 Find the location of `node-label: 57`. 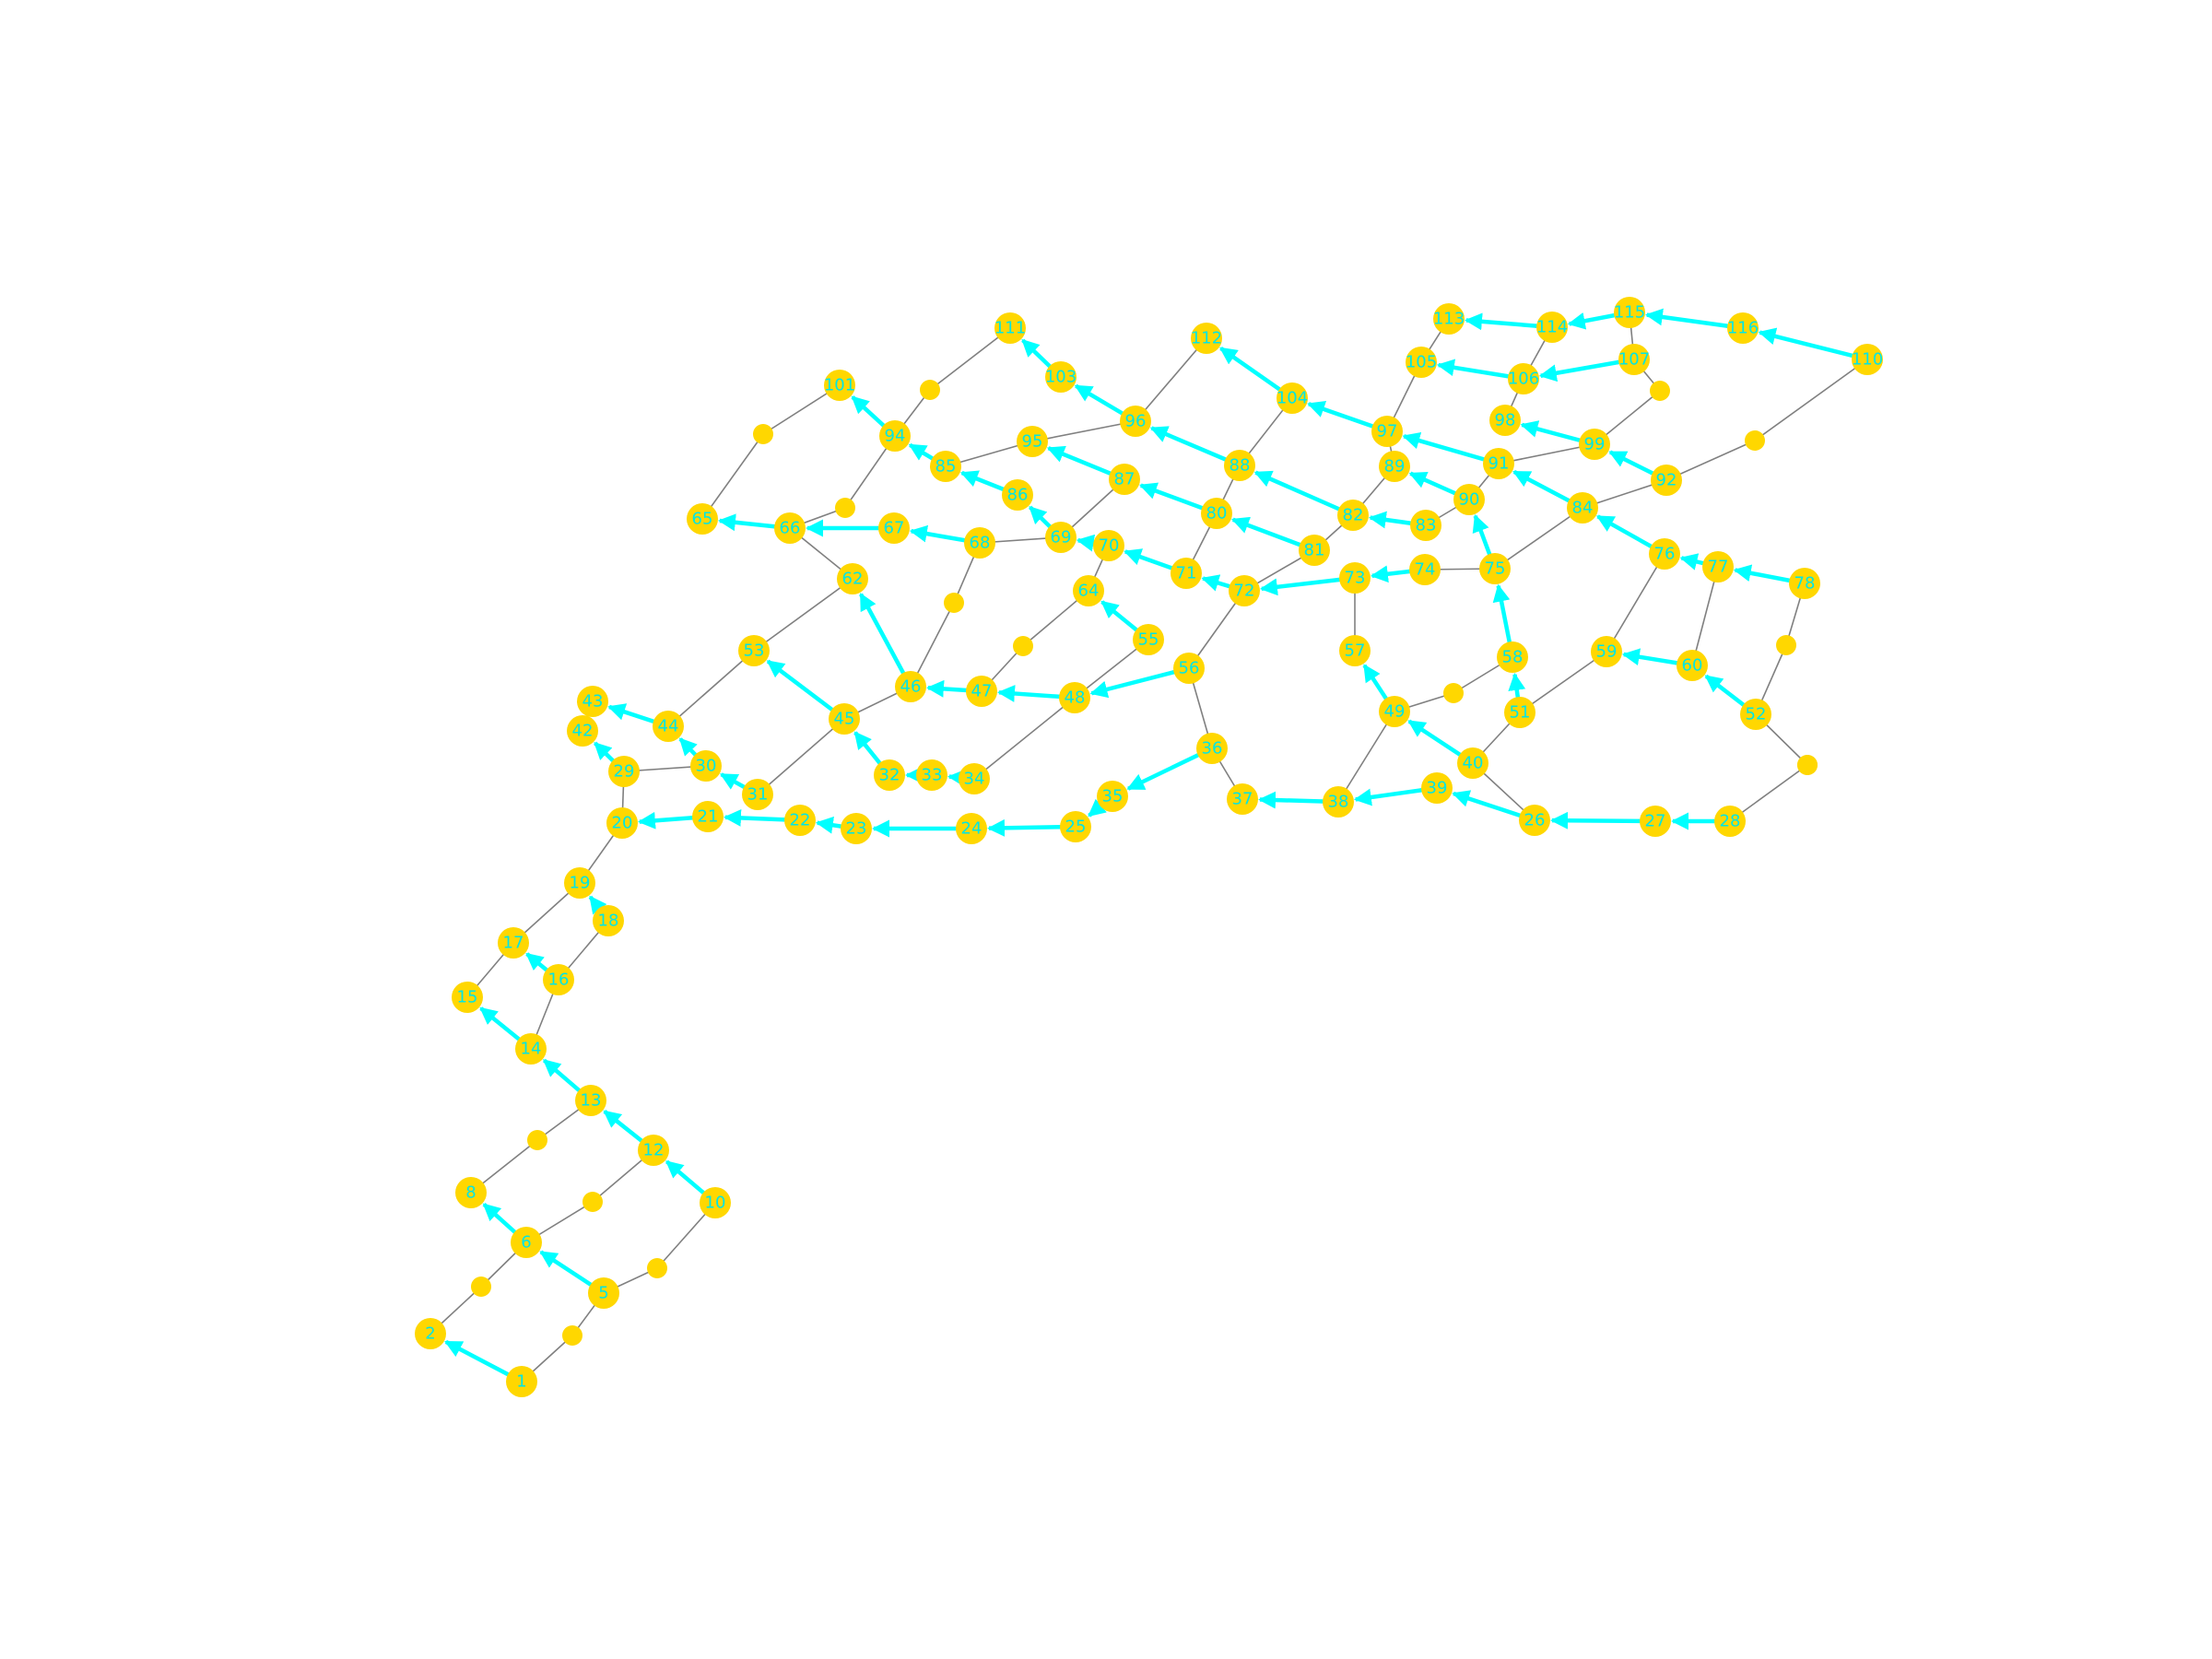

node-label: 57 is located at coordinates (1355, 651).